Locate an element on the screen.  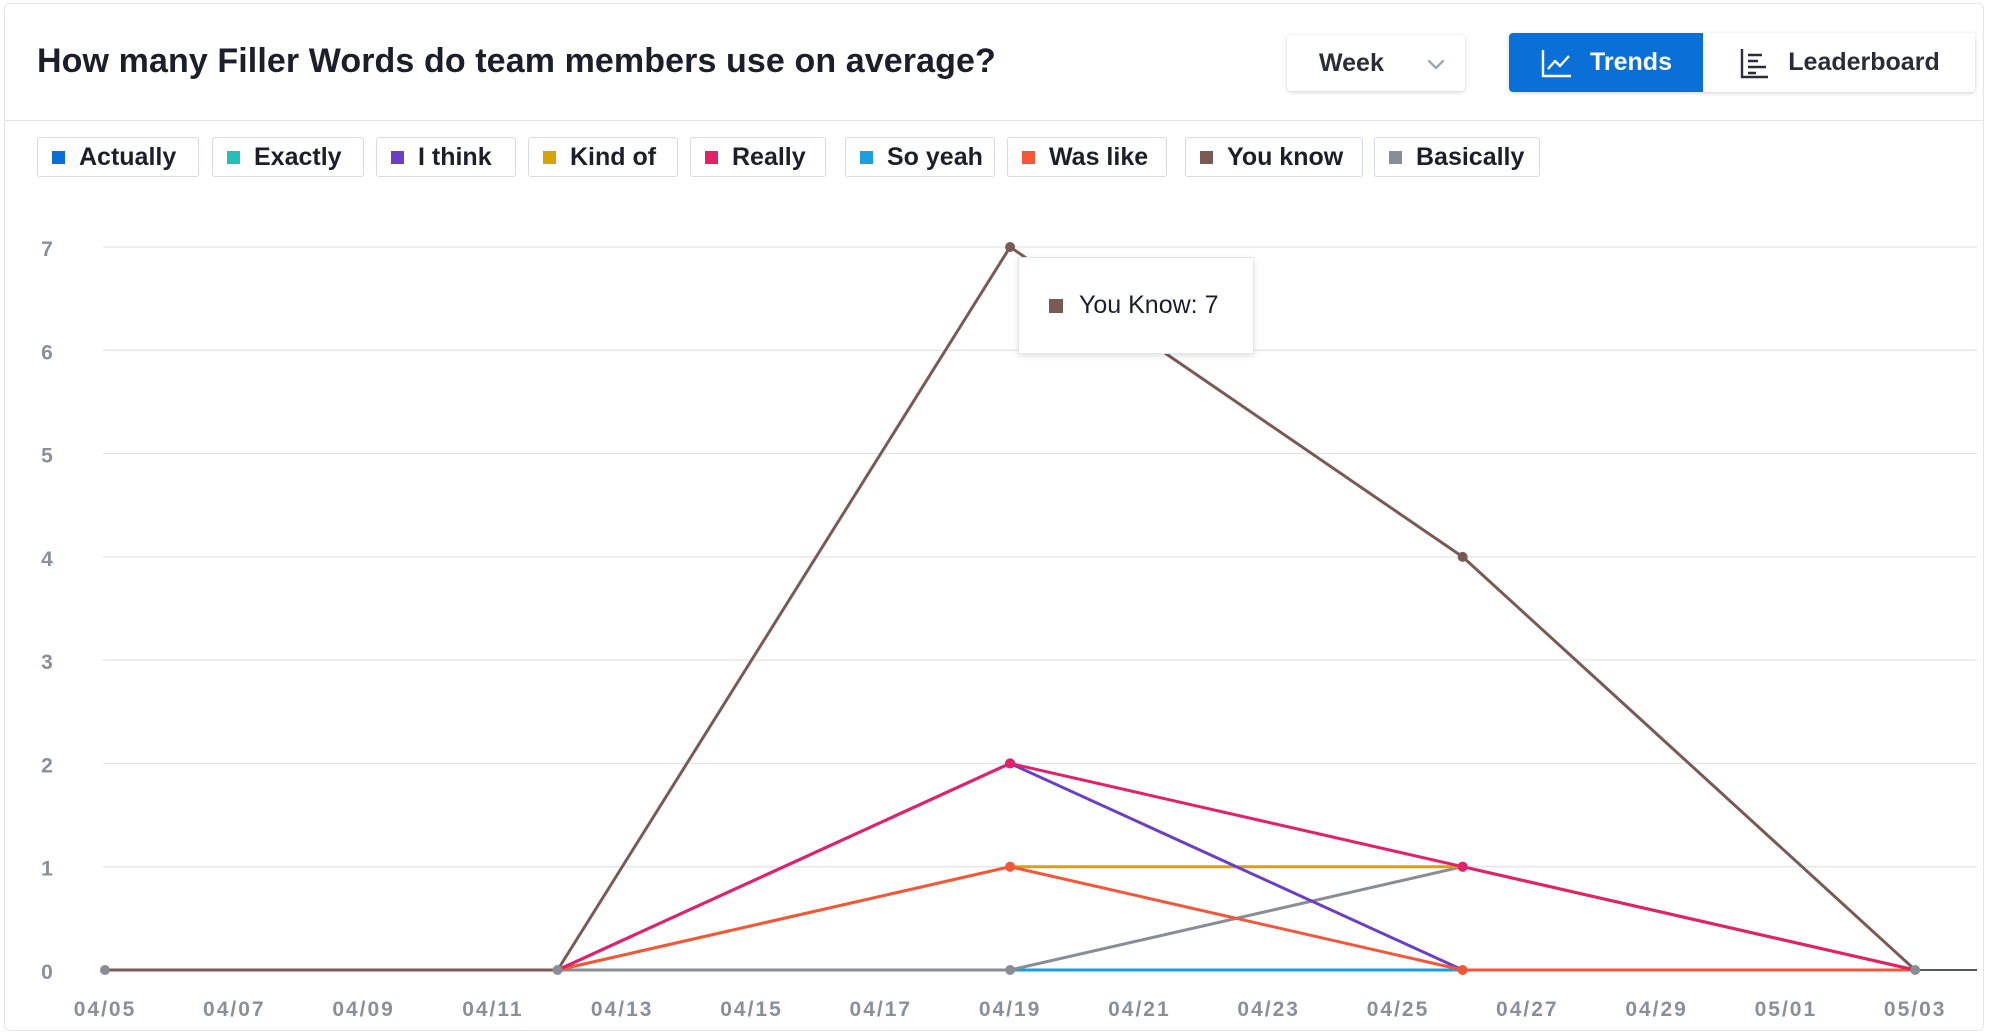
legend-label: Basically is located at coordinates (1470, 156).